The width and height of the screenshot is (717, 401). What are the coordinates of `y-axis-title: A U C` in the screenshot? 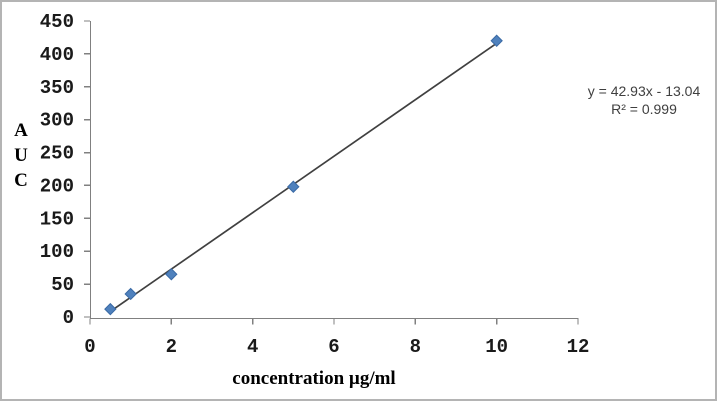 It's located at (21, 155).